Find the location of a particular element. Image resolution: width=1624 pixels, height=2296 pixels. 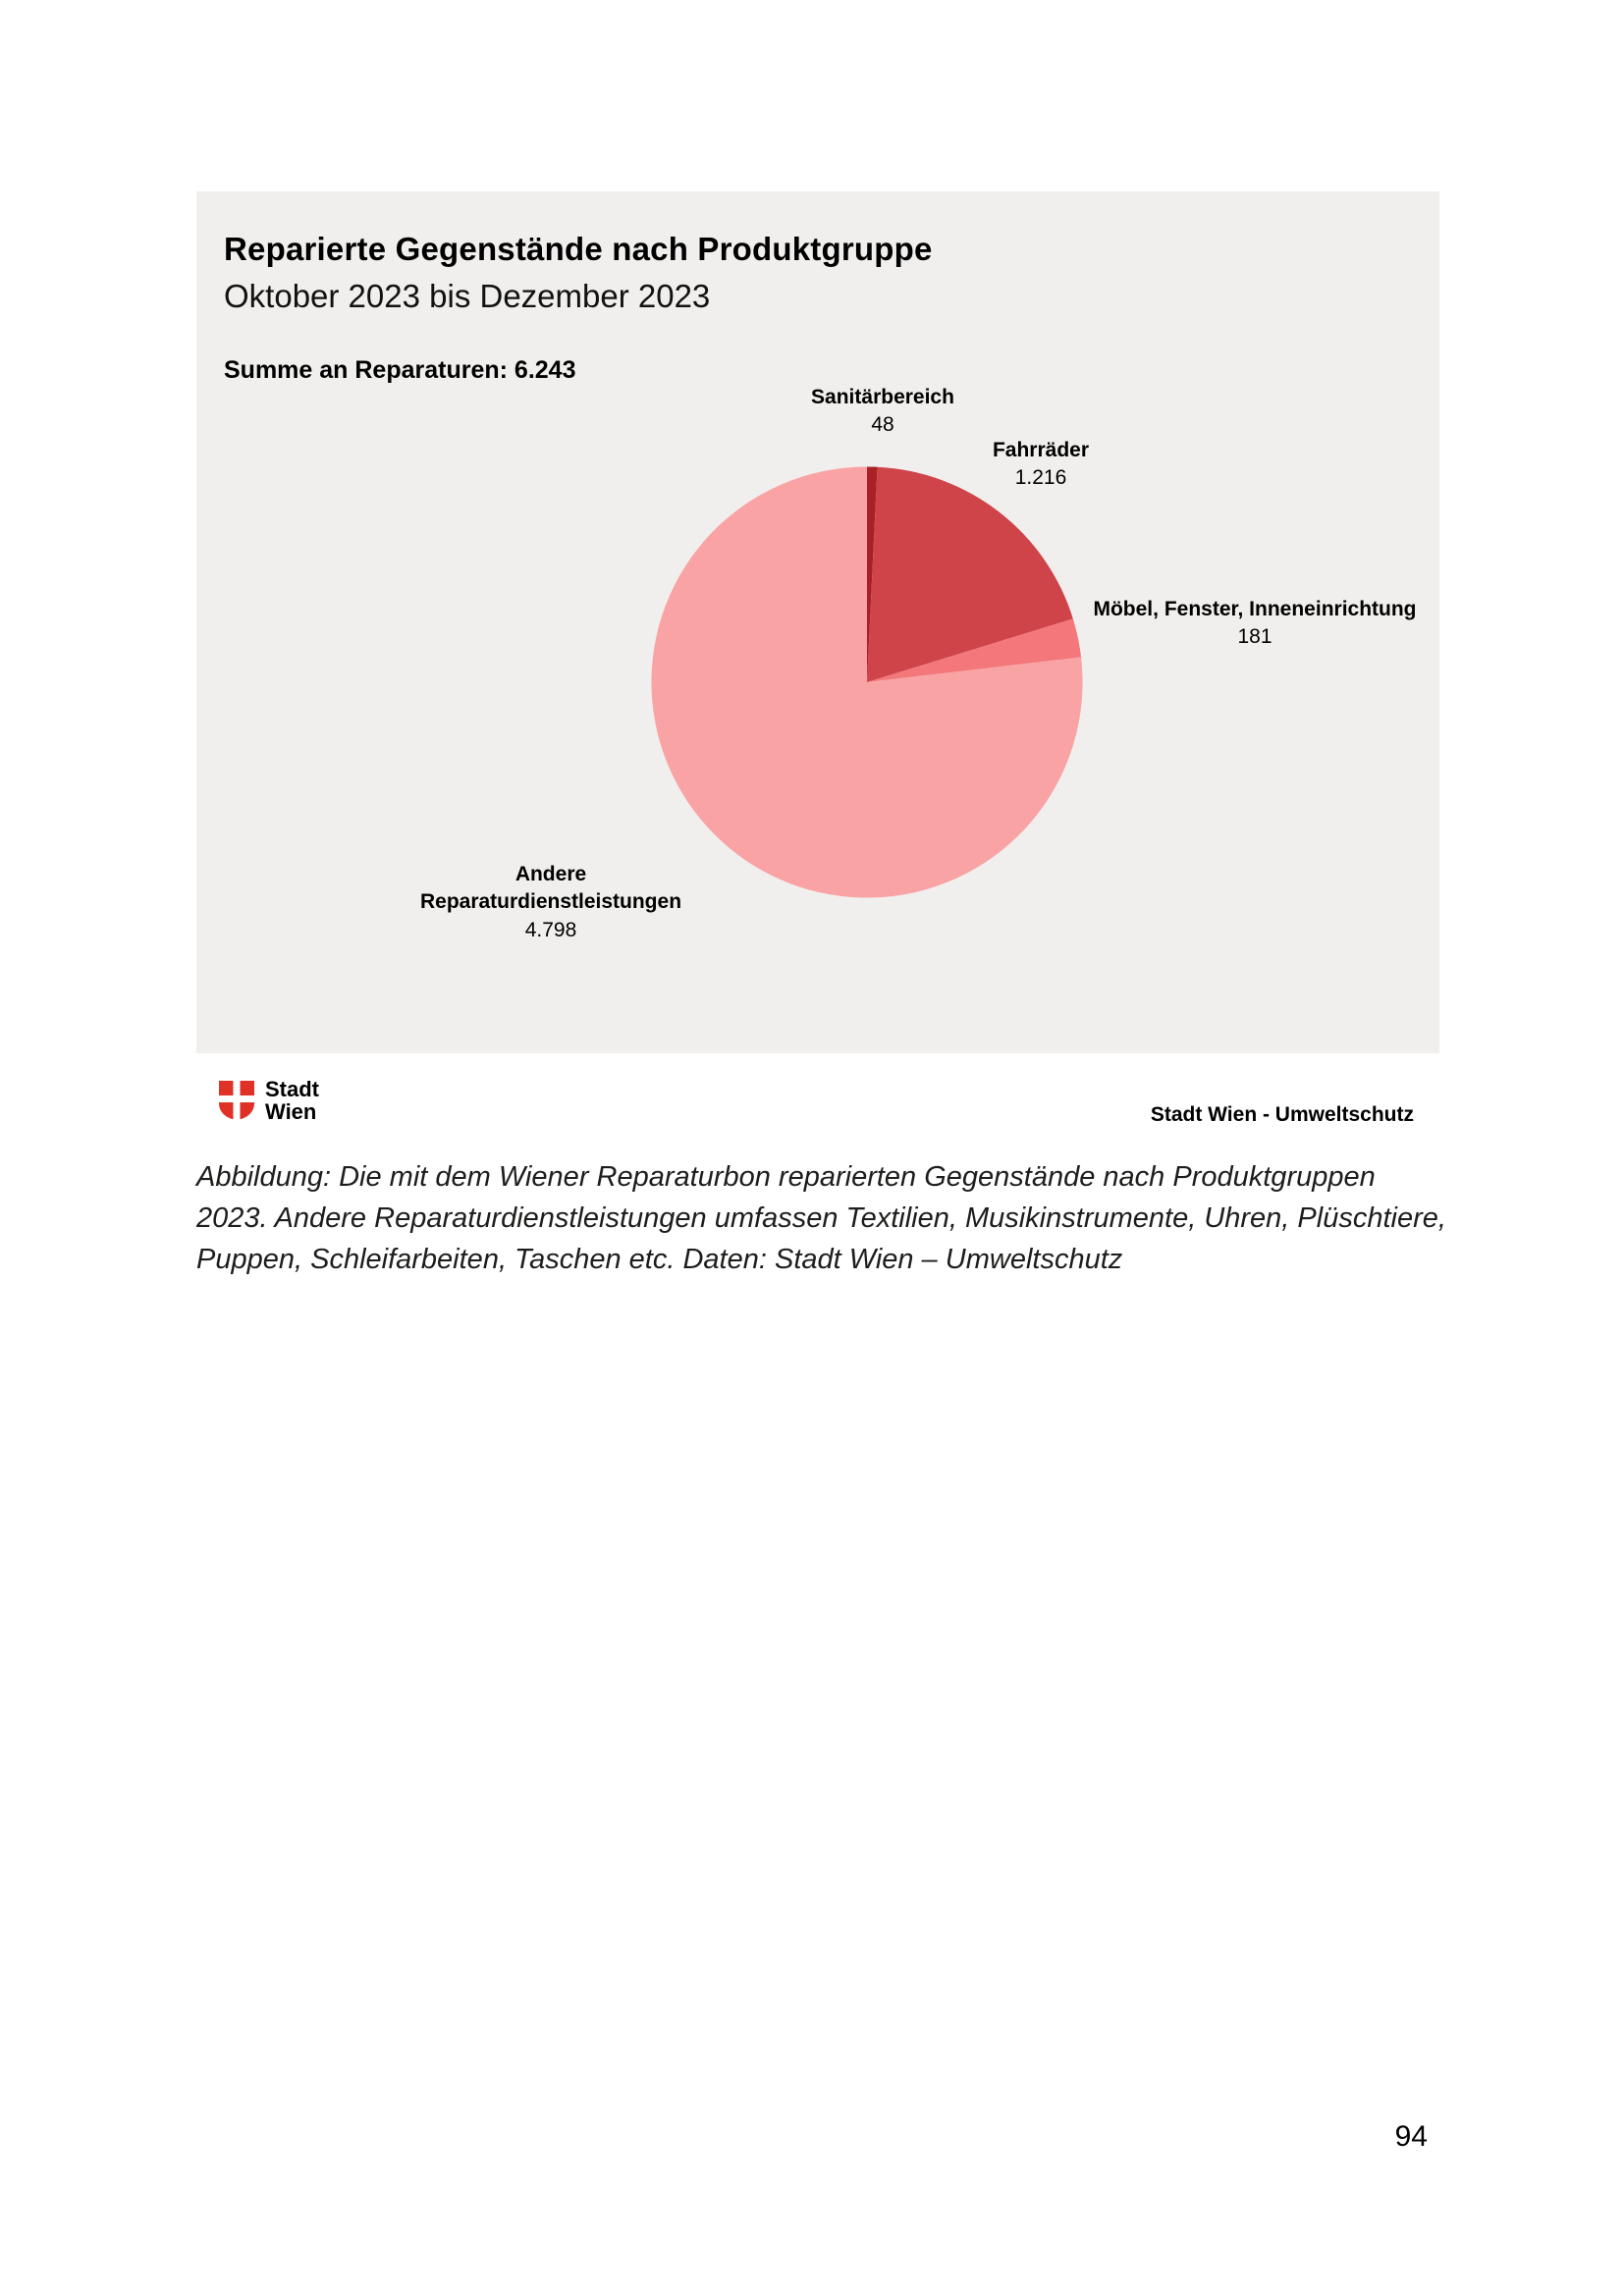

slice-label-moebel: Möbel, Fenster, Inneneinrichtung 181 is located at coordinates (1255, 624).